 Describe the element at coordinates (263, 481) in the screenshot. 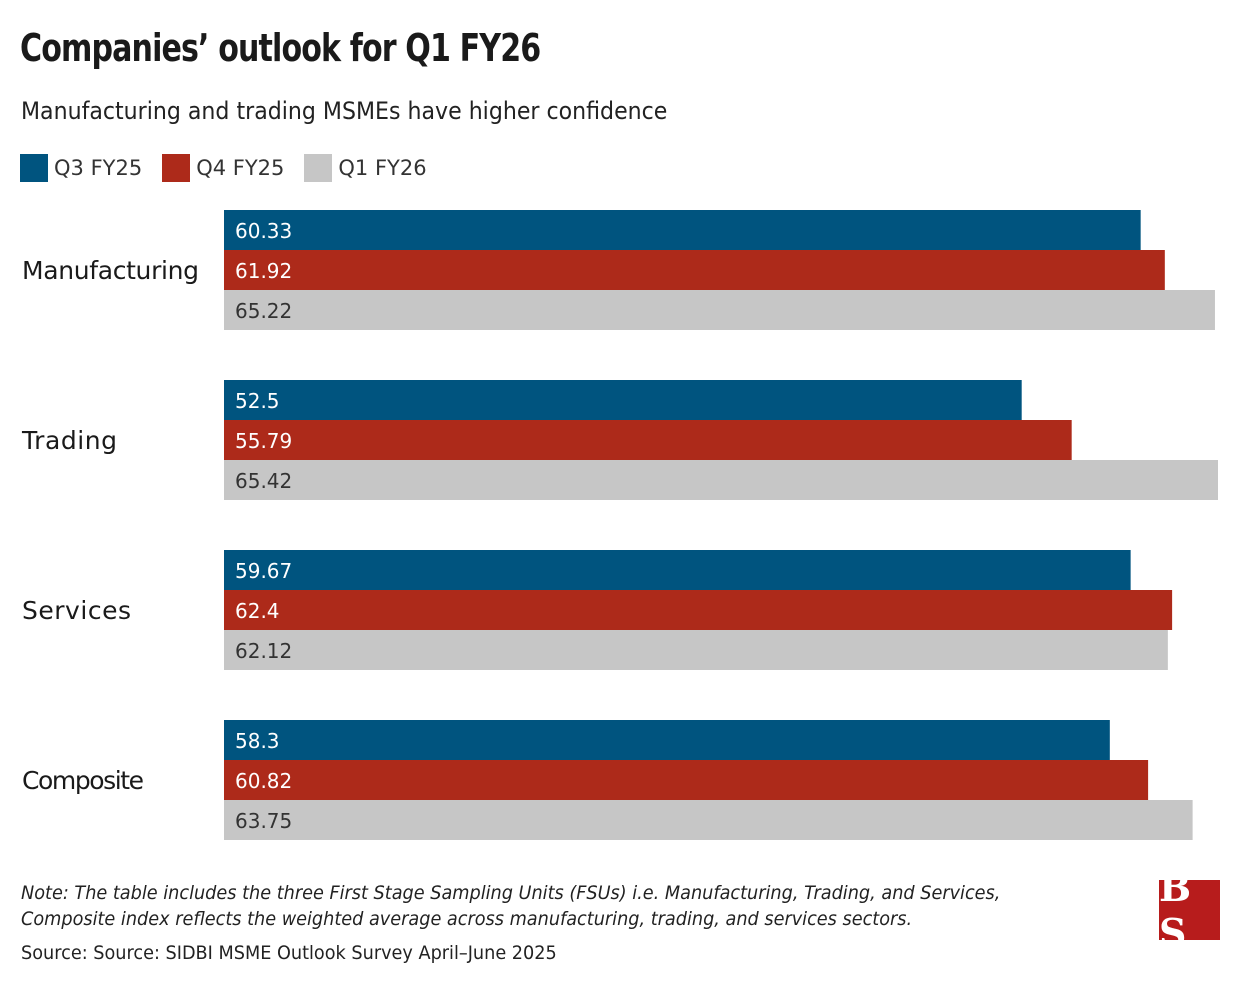

I see `data-label: 65.42` at that location.